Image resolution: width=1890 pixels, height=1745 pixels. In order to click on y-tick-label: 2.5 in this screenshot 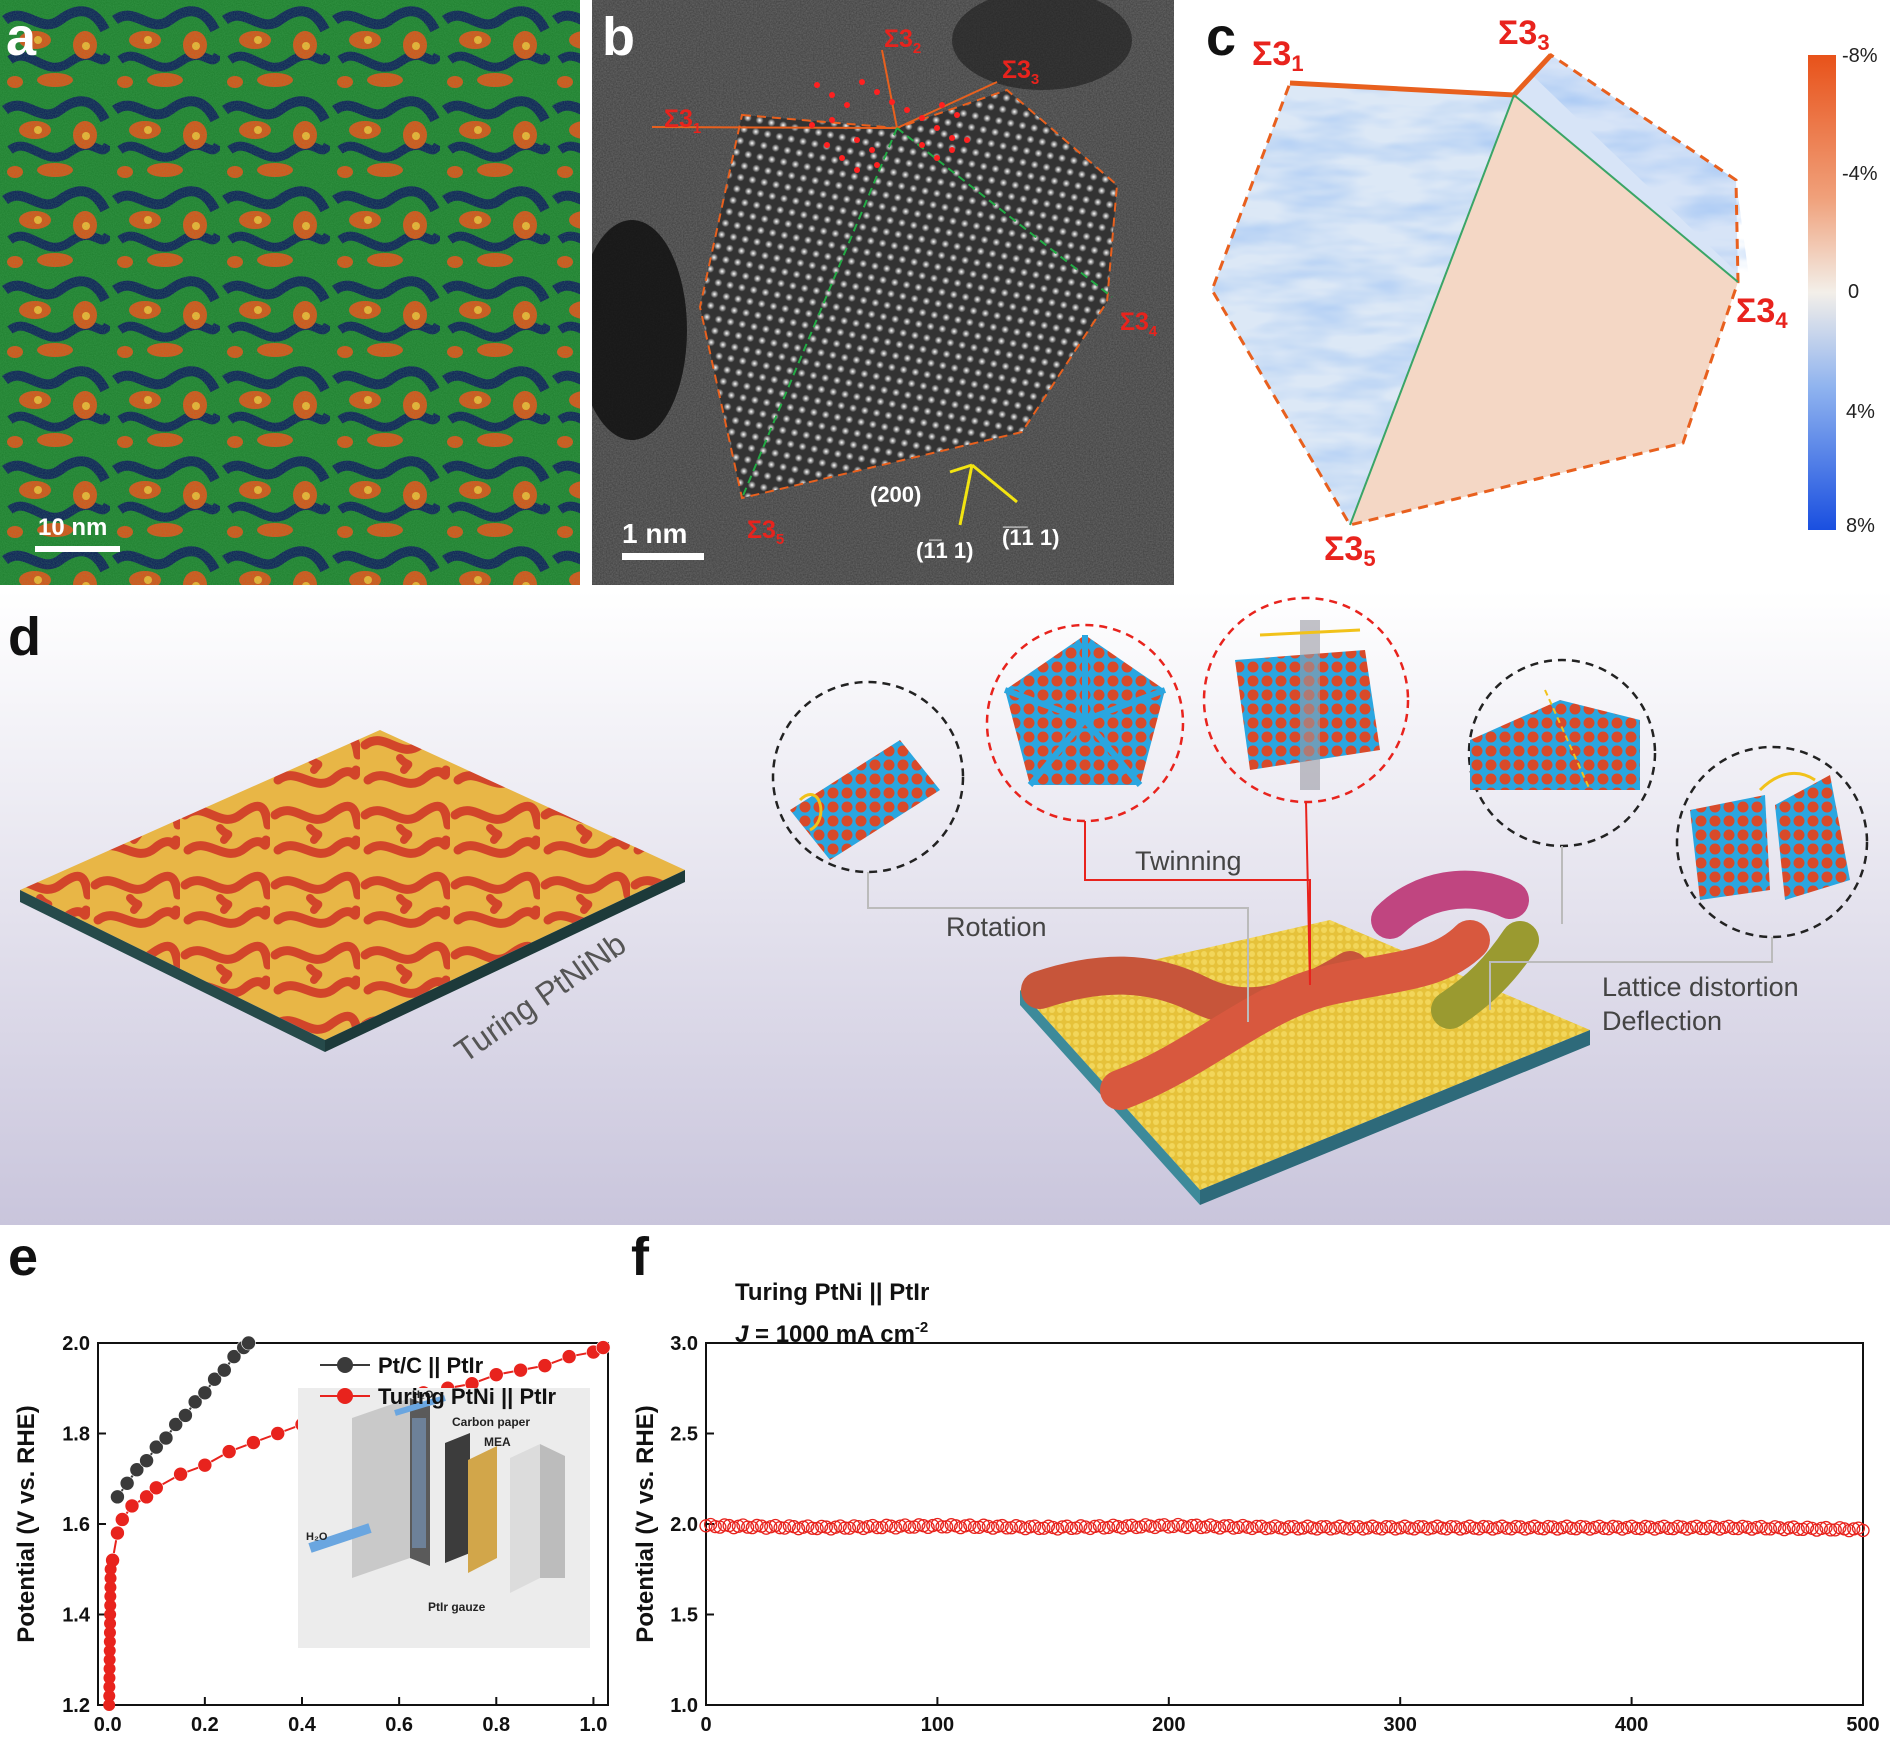, I will do `click(684, 1435)`.